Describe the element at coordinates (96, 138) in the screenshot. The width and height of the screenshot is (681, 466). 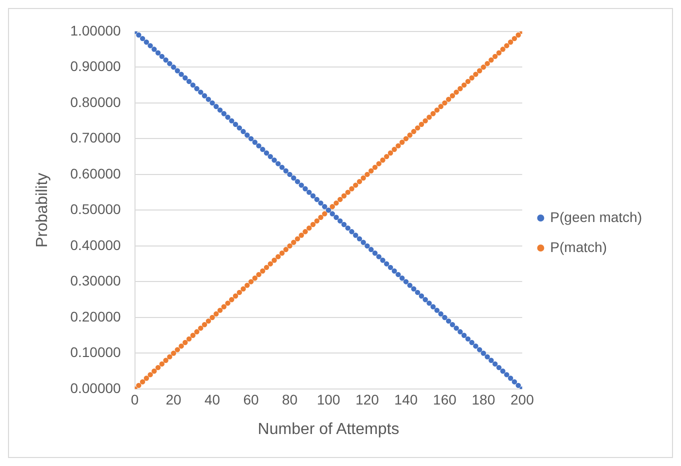
I see `y-tick-label: 0.70000` at that location.